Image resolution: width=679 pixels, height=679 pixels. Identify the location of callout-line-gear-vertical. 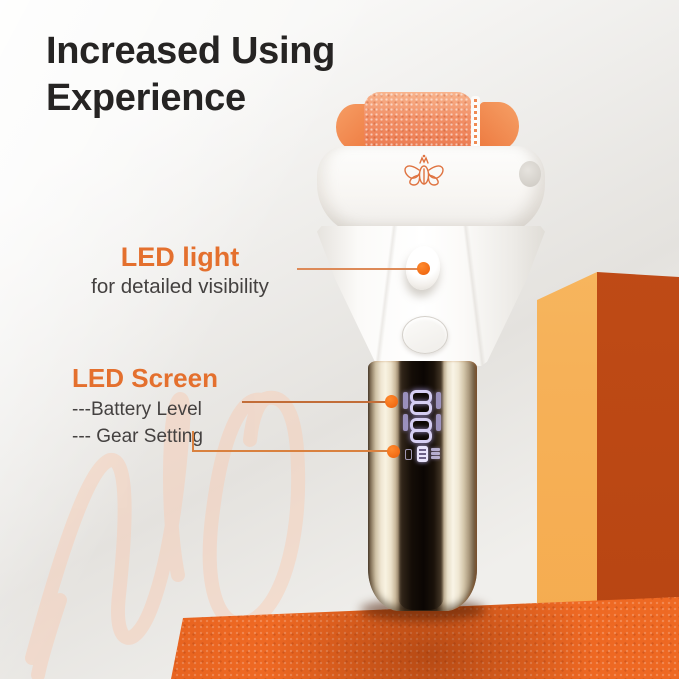
(193, 441).